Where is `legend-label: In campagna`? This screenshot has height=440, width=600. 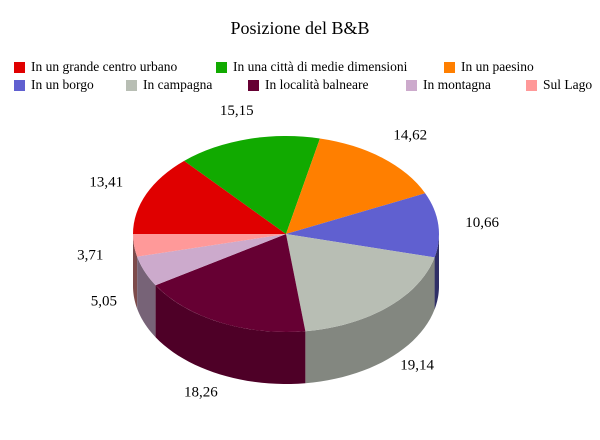 legend-label: In campagna is located at coordinates (178, 84).